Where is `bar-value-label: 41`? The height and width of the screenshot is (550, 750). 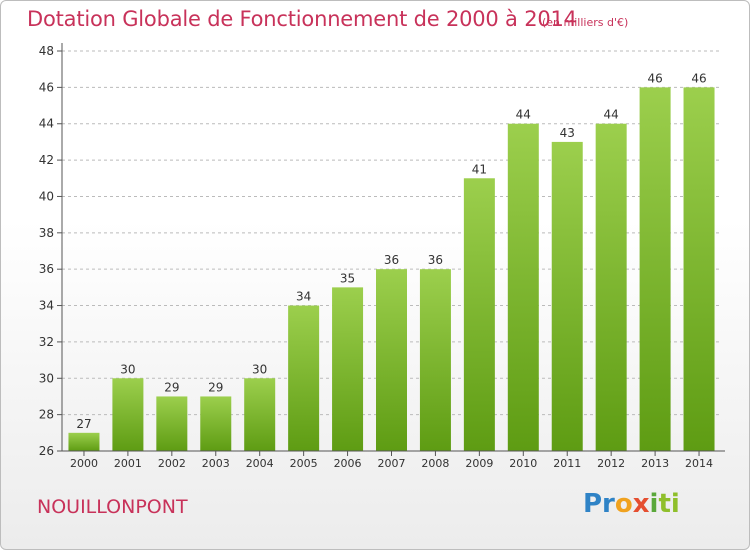 bar-value-label: 41 is located at coordinates (479, 169).